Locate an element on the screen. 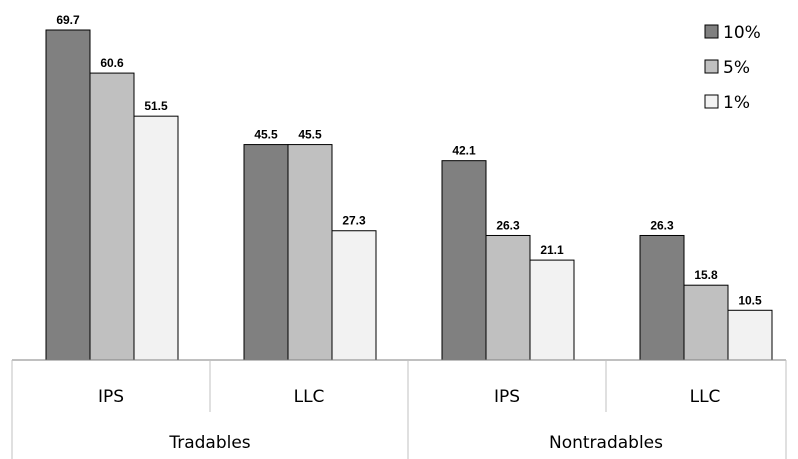  group-label-nontradables: Nontradables is located at coordinates (606, 443).